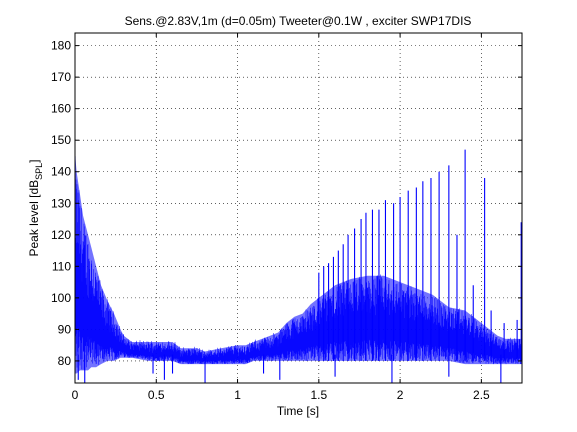 The height and width of the screenshot is (432, 577). I want to click on y-tick-label: 100, so click(61, 298).